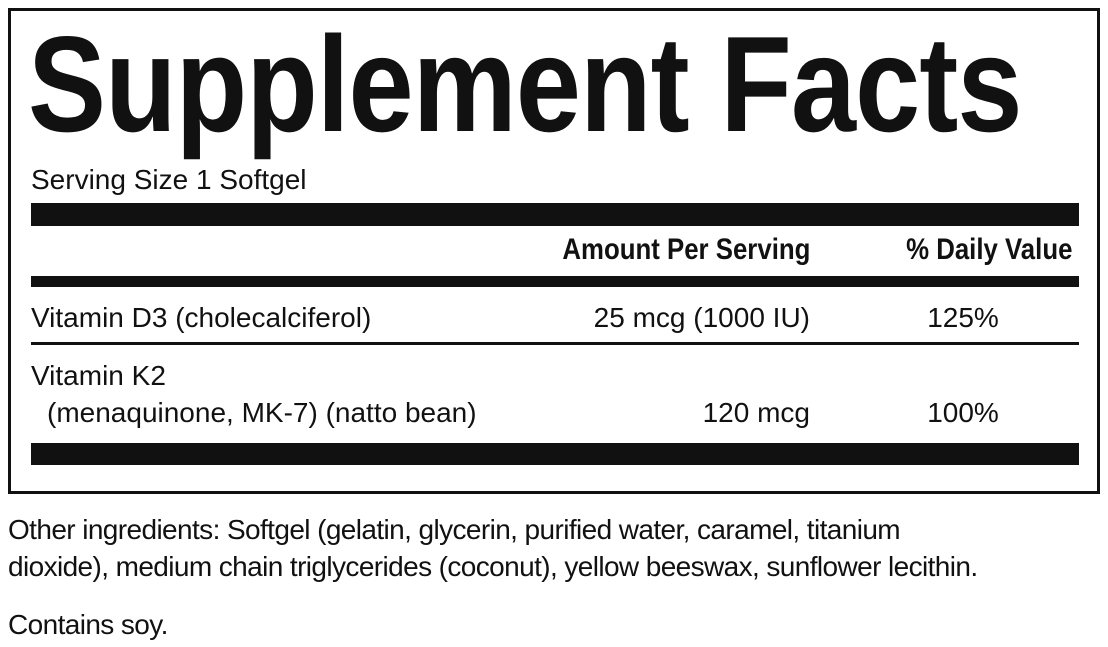 The width and height of the screenshot is (1108, 647). What do you see at coordinates (988, 249) in the screenshot?
I see `header-daily-value: % Daily Value` at bounding box center [988, 249].